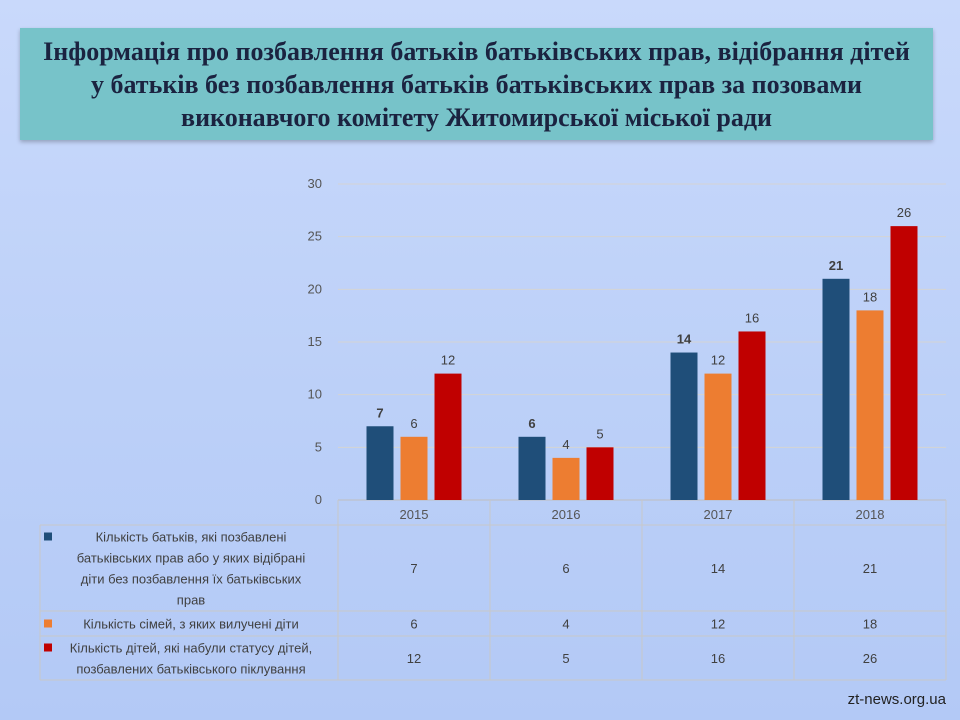 This screenshot has height=720, width=960. What do you see at coordinates (191, 558) in the screenshot?
I see `legend-label: батьківських прав або у яких відібрані` at bounding box center [191, 558].